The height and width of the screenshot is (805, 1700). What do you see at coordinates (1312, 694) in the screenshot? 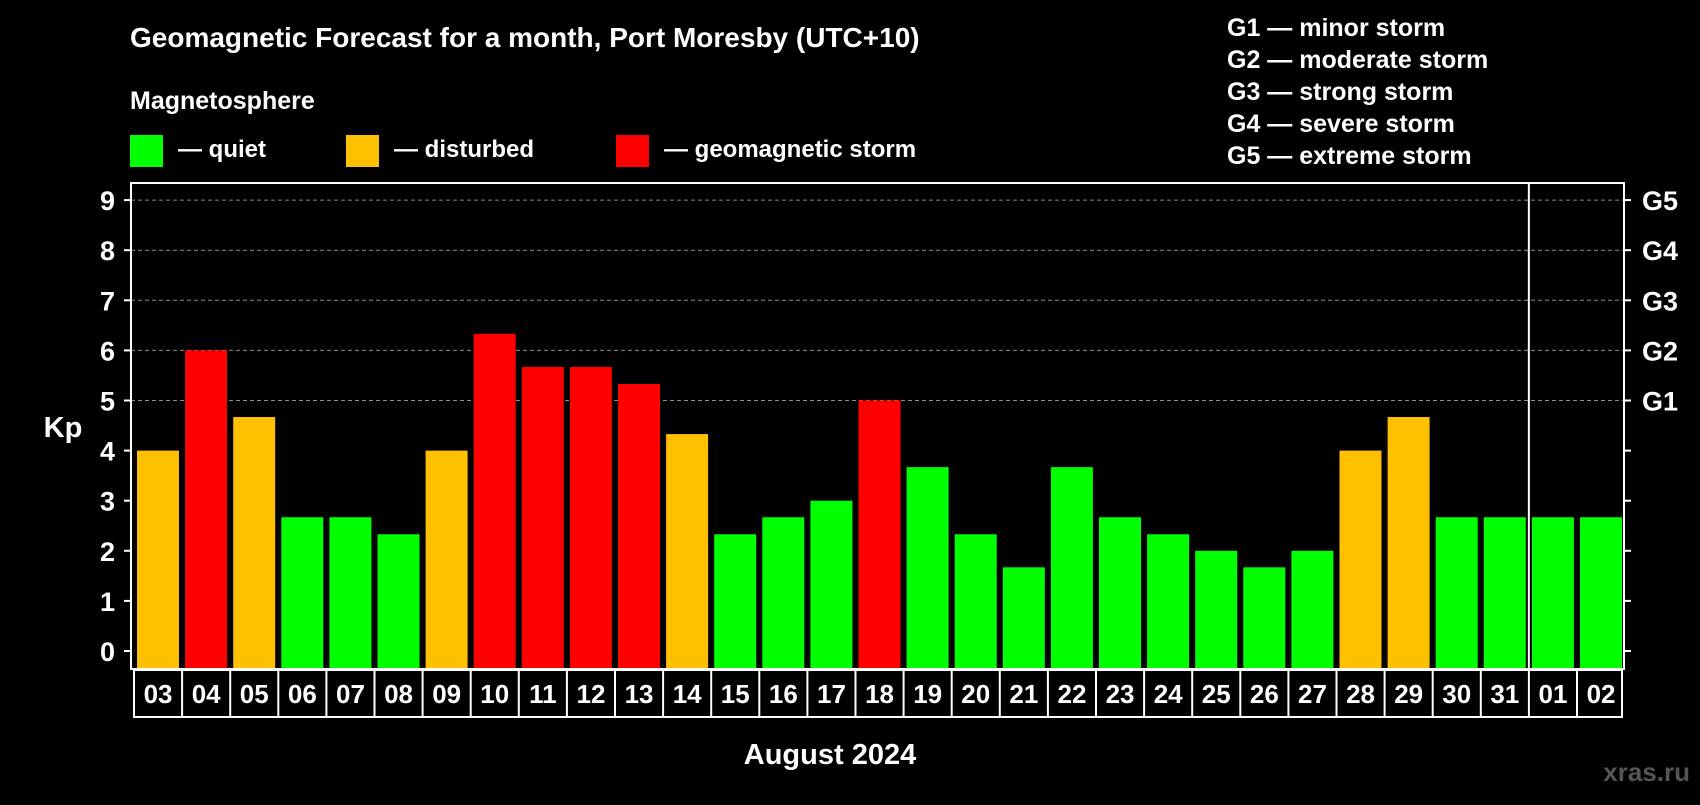
I see `x-tick-label-27: 27` at bounding box center [1312, 694].